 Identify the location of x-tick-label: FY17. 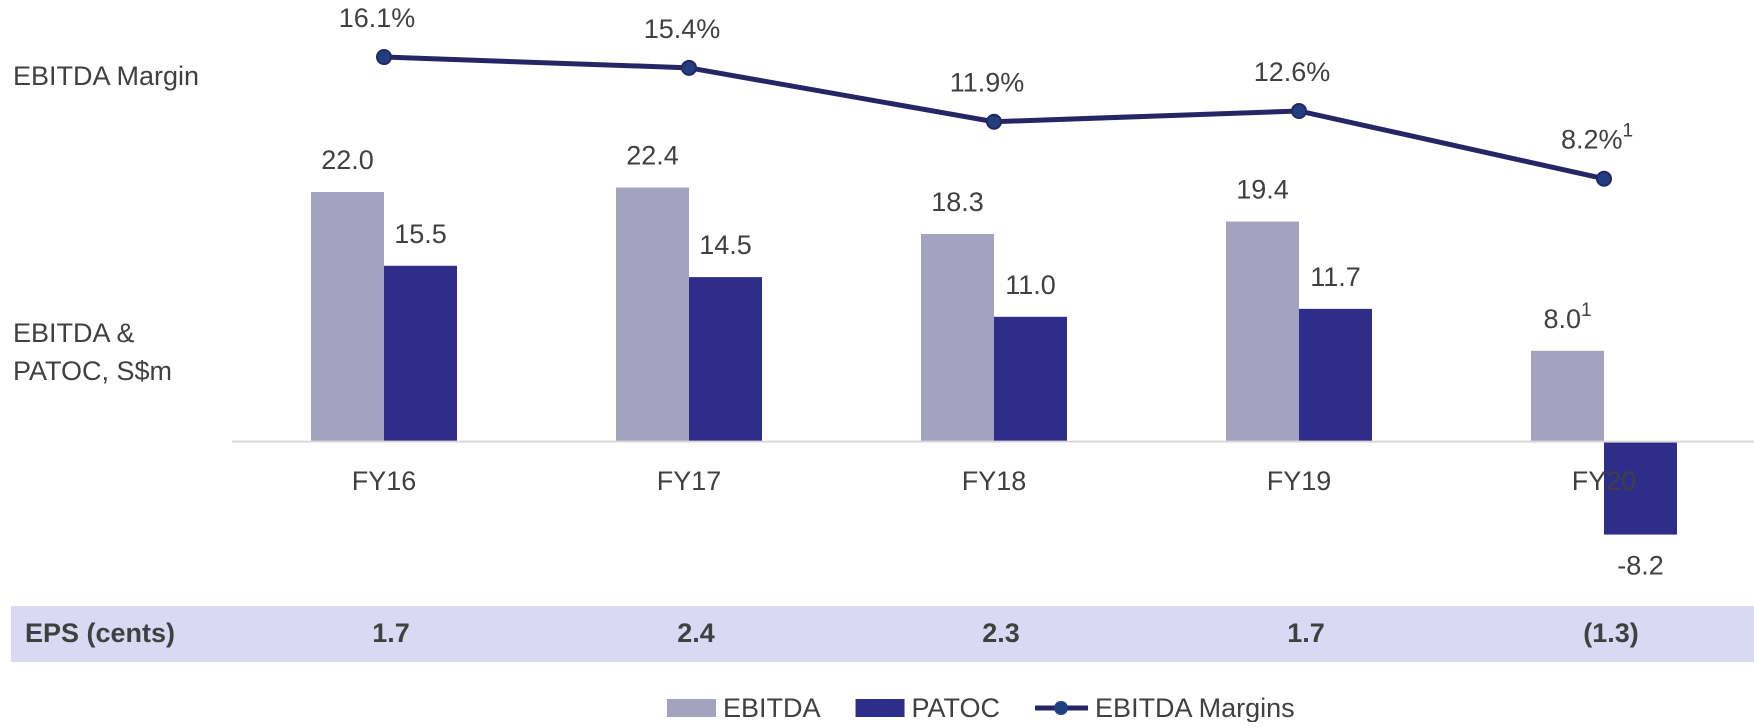
(689, 481).